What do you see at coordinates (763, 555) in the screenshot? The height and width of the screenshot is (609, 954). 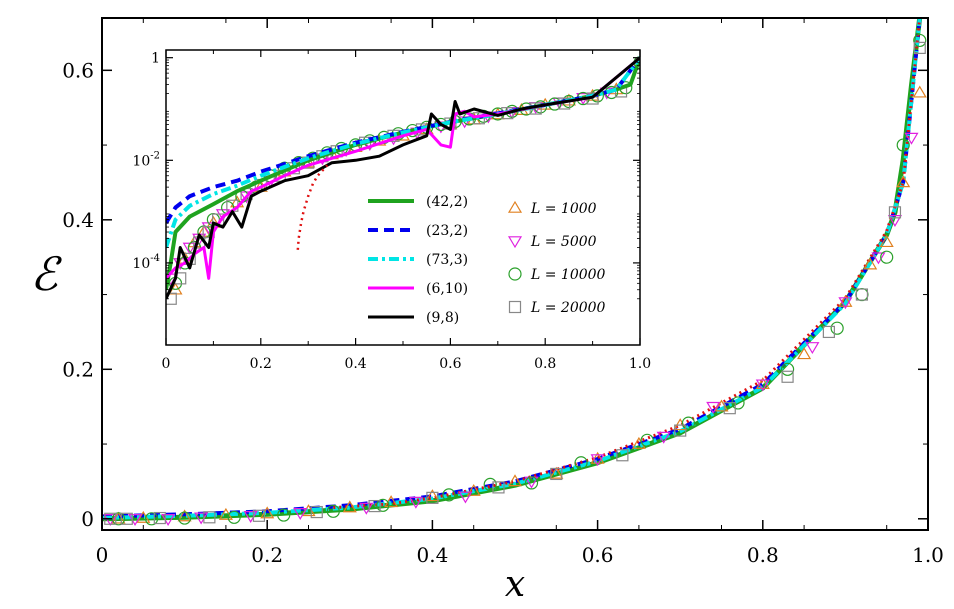 I see `main-xtick-label: 0.8` at bounding box center [763, 555].